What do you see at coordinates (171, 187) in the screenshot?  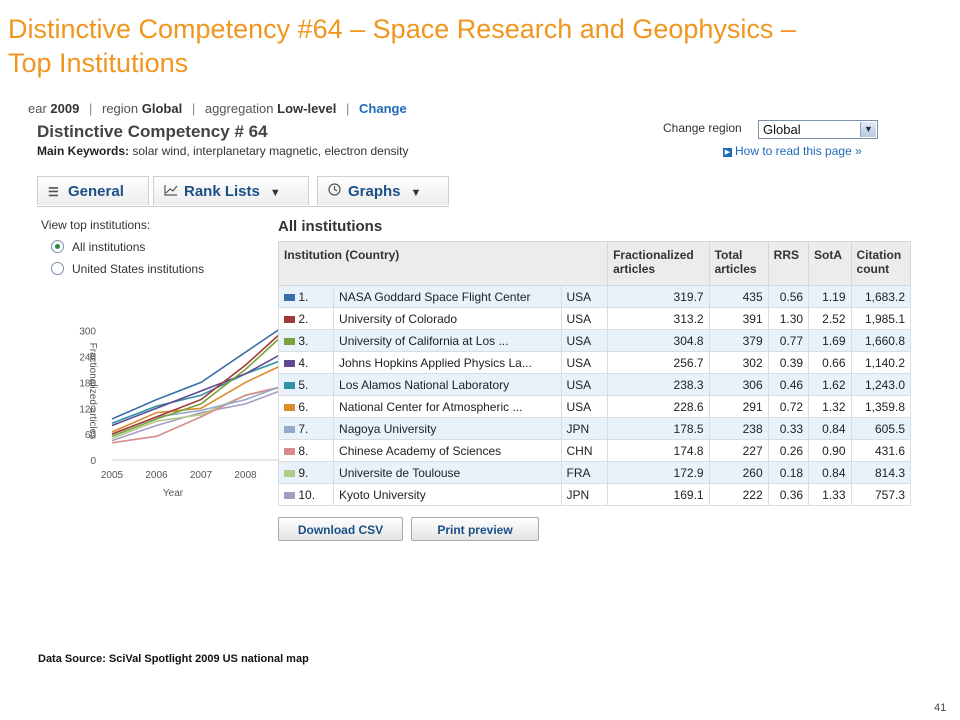 I see `line-chart-icon` at bounding box center [171, 187].